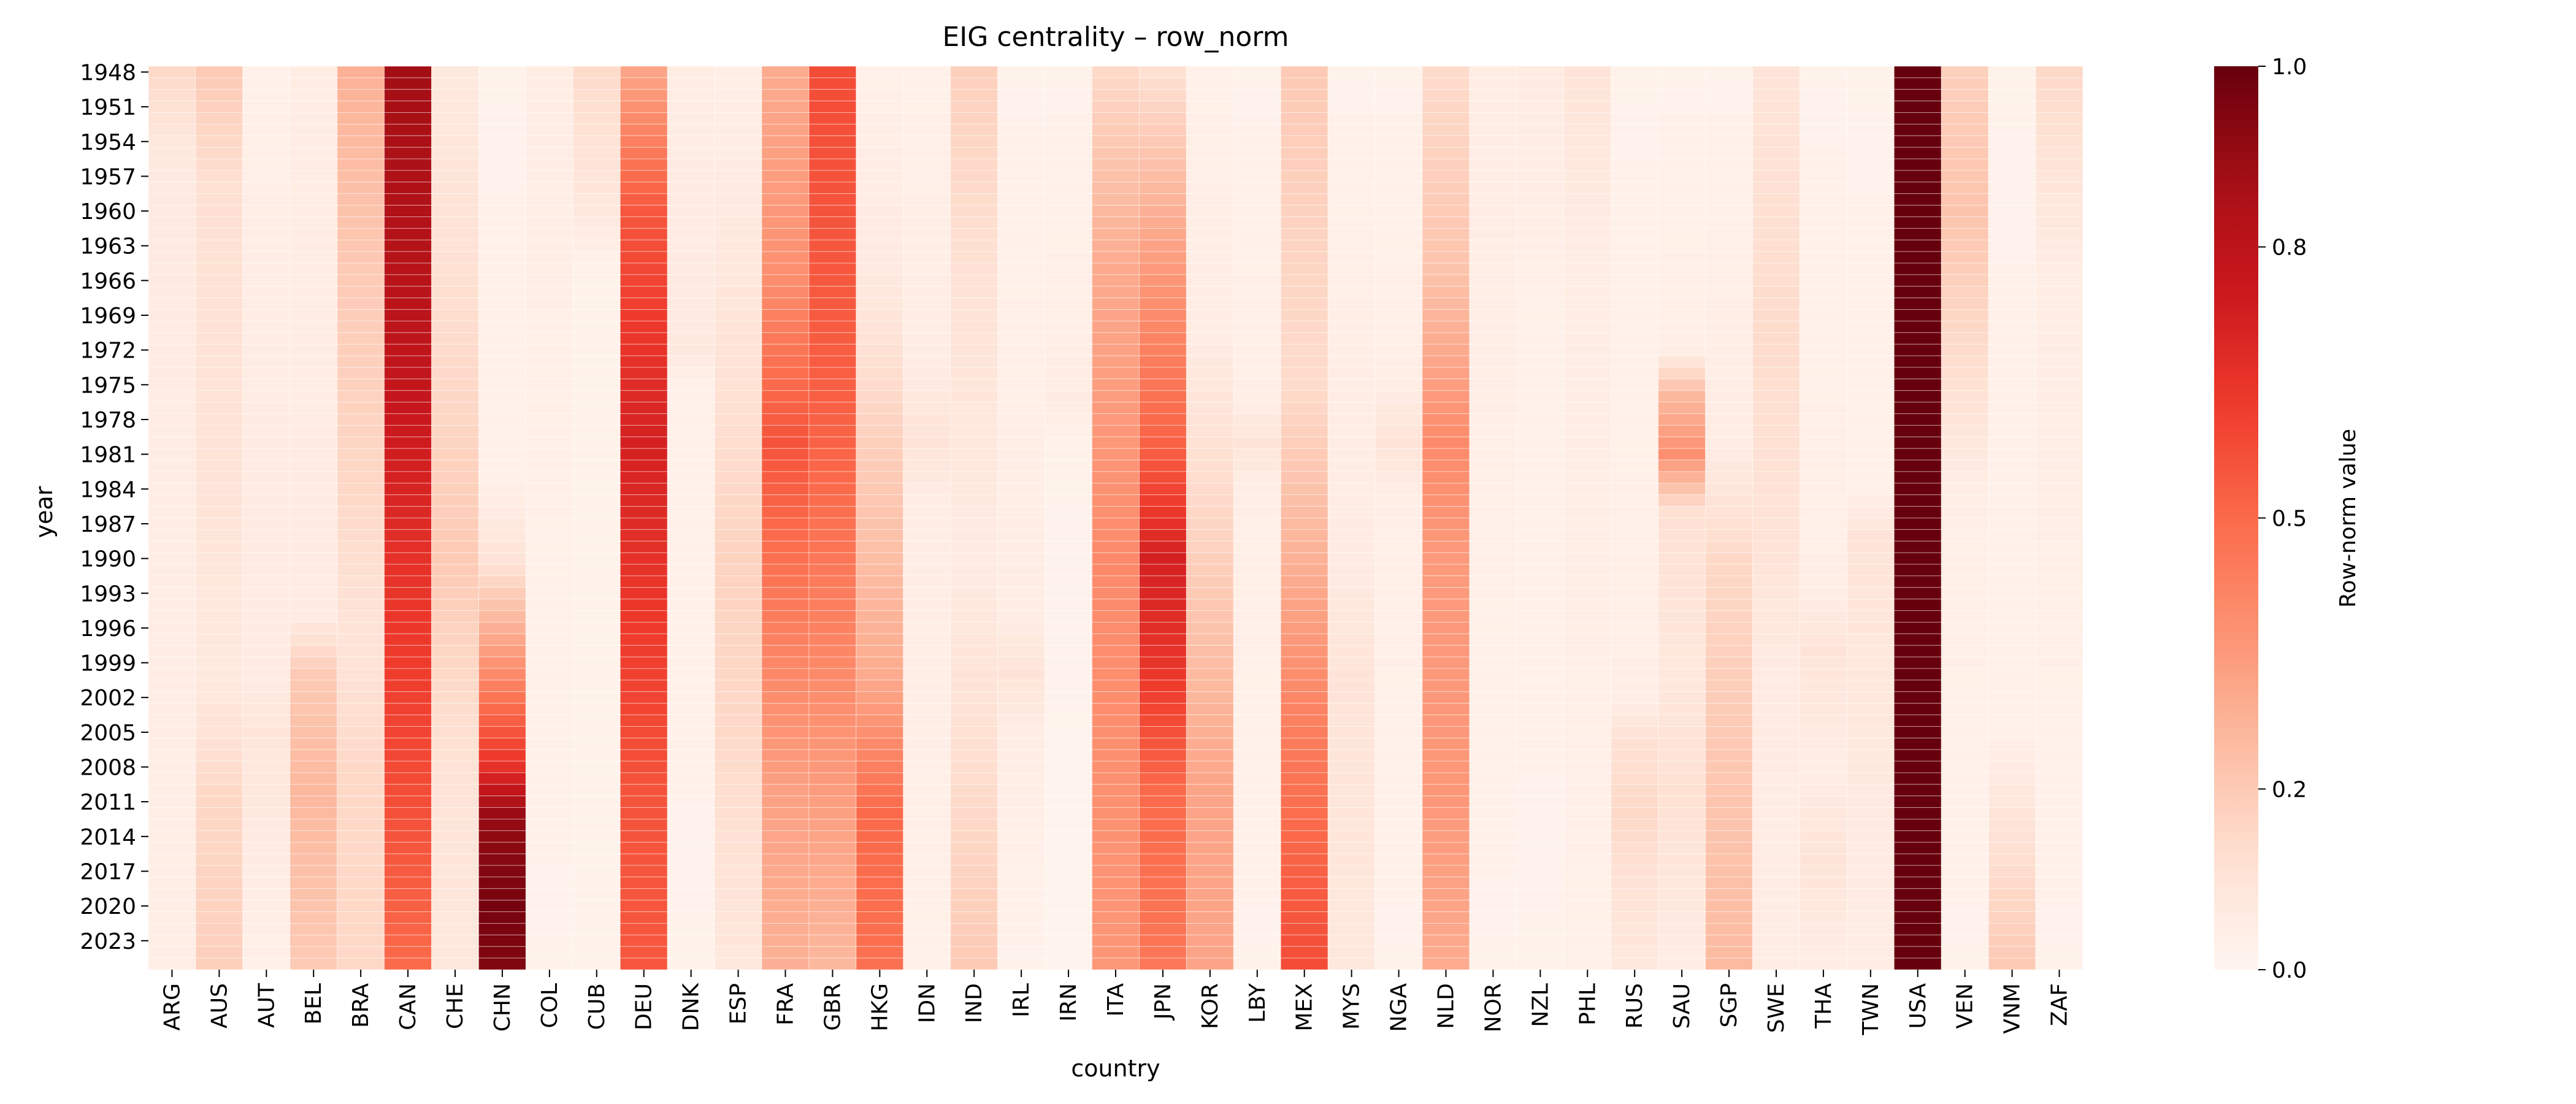  Describe the element at coordinates (1352, 1006) in the screenshot. I see `country-tick-label: MYS` at that location.